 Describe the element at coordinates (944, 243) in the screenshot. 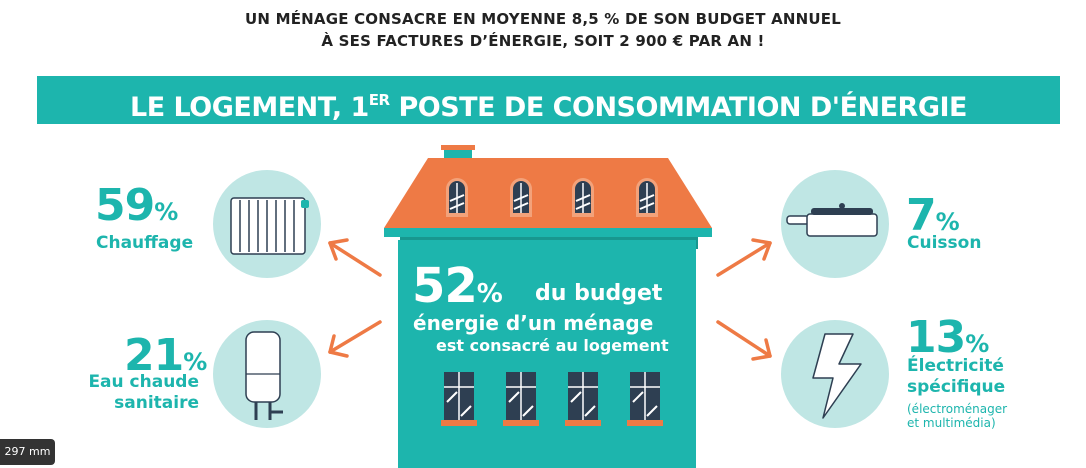

I see `cooking-label: Cuisson` at that location.